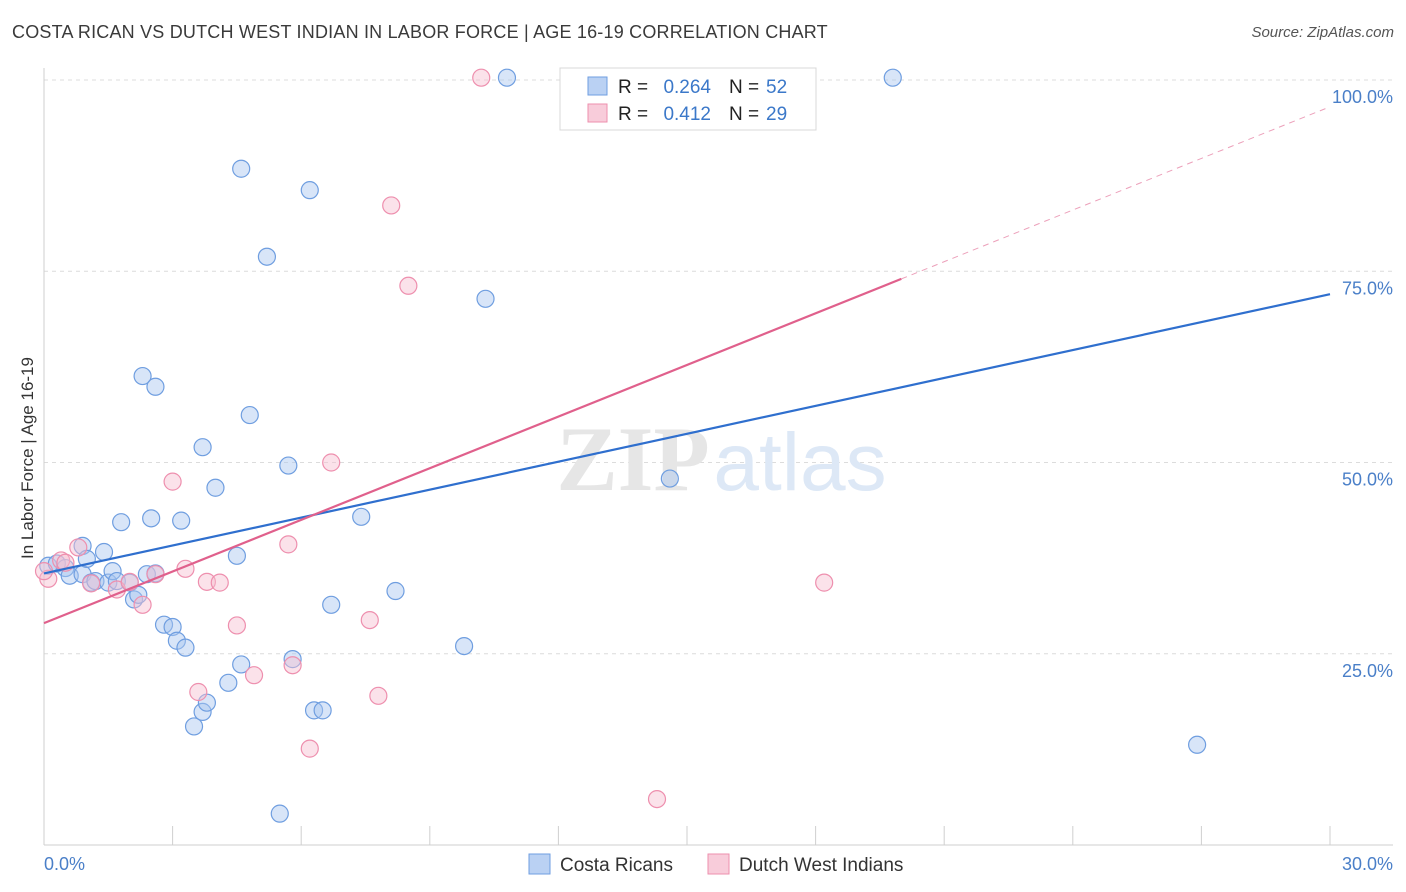  I want to click on x-minor-ticks, so click(751, 835).